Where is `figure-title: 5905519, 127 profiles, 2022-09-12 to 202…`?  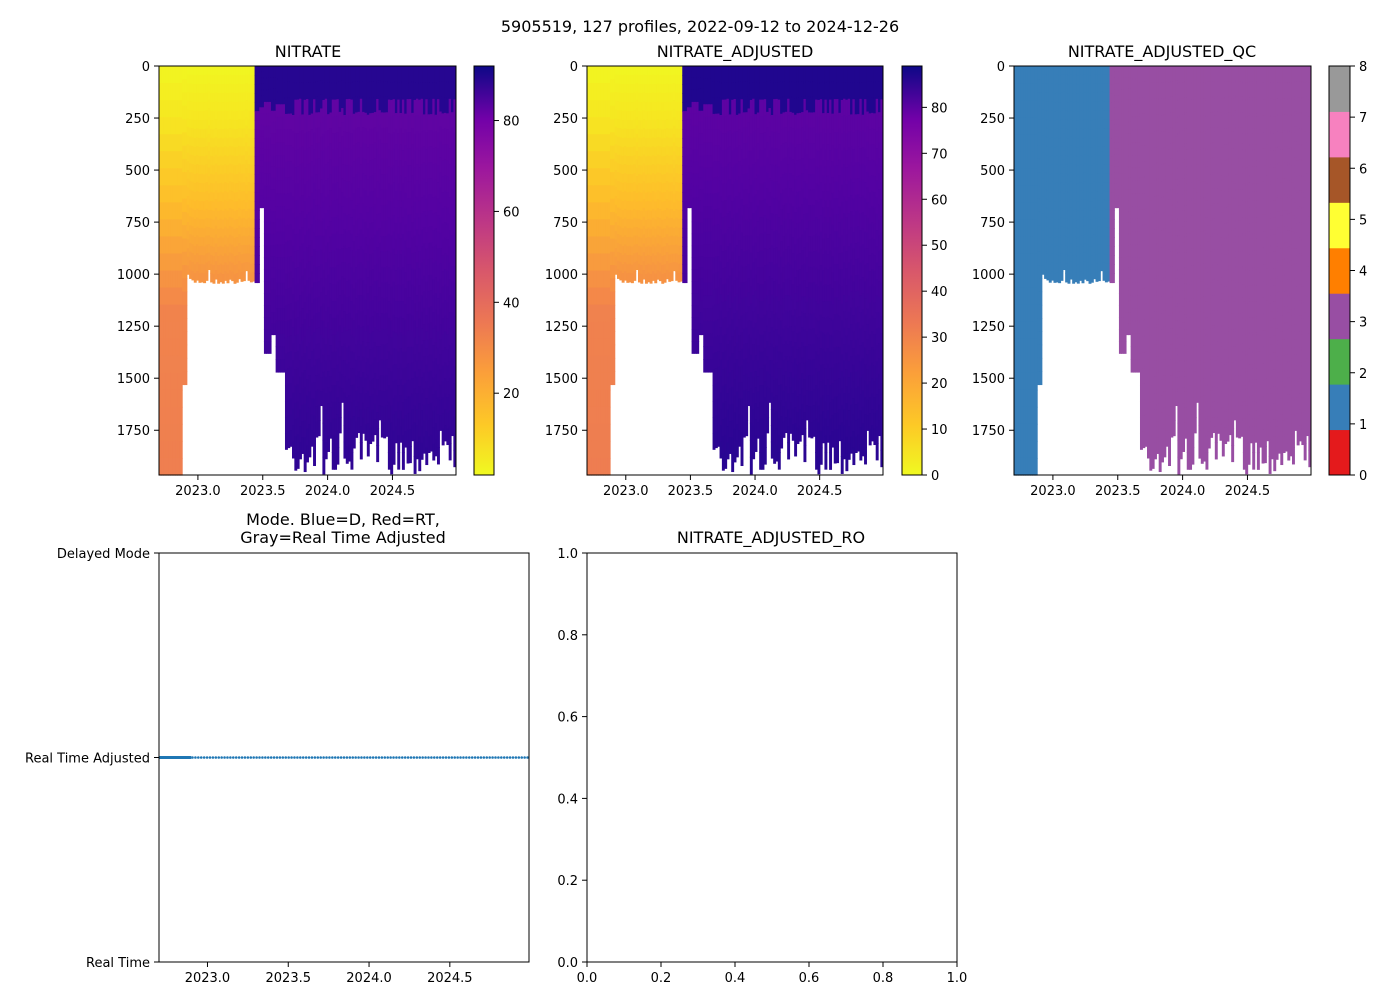
figure-title: 5905519, 127 profiles, 2022-09-12 to 202… is located at coordinates (700, 26).